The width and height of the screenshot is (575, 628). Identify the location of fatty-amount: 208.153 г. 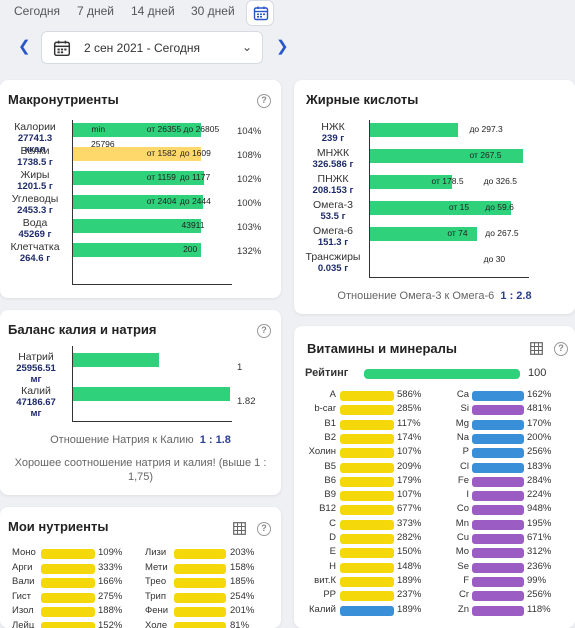
(333, 190).